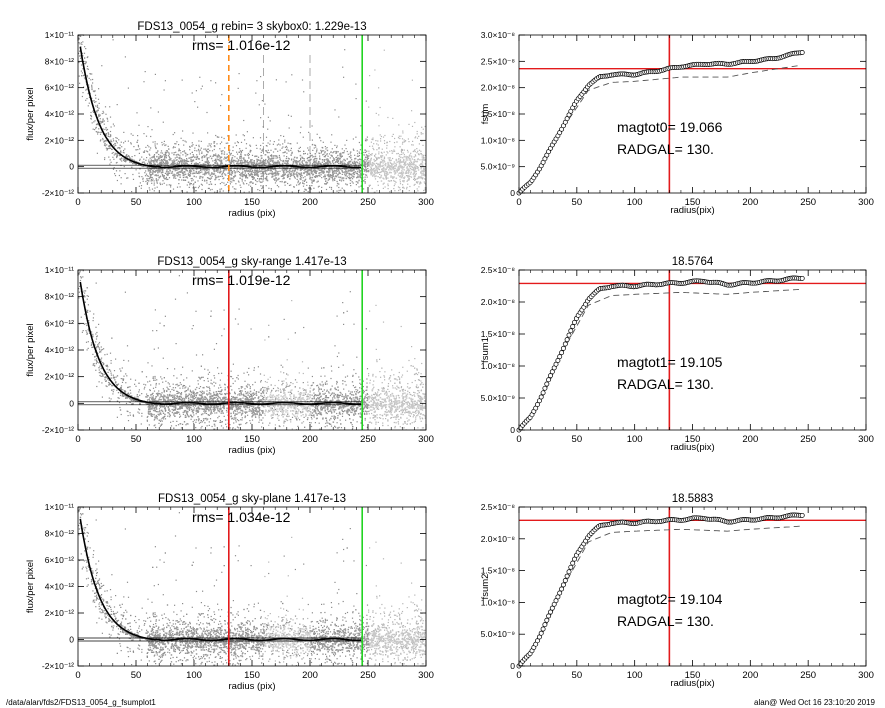 This screenshot has height=708, width=885. I want to click on y-axis-label: flux/per pixel, so click(30, 586).